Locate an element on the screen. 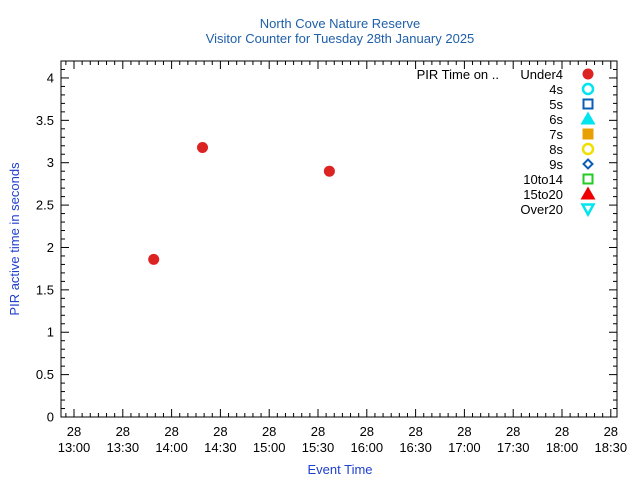 Image resolution: width=640 pixels, height=480 pixels. y-tick-label: 4 is located at coordinates (50, 77).